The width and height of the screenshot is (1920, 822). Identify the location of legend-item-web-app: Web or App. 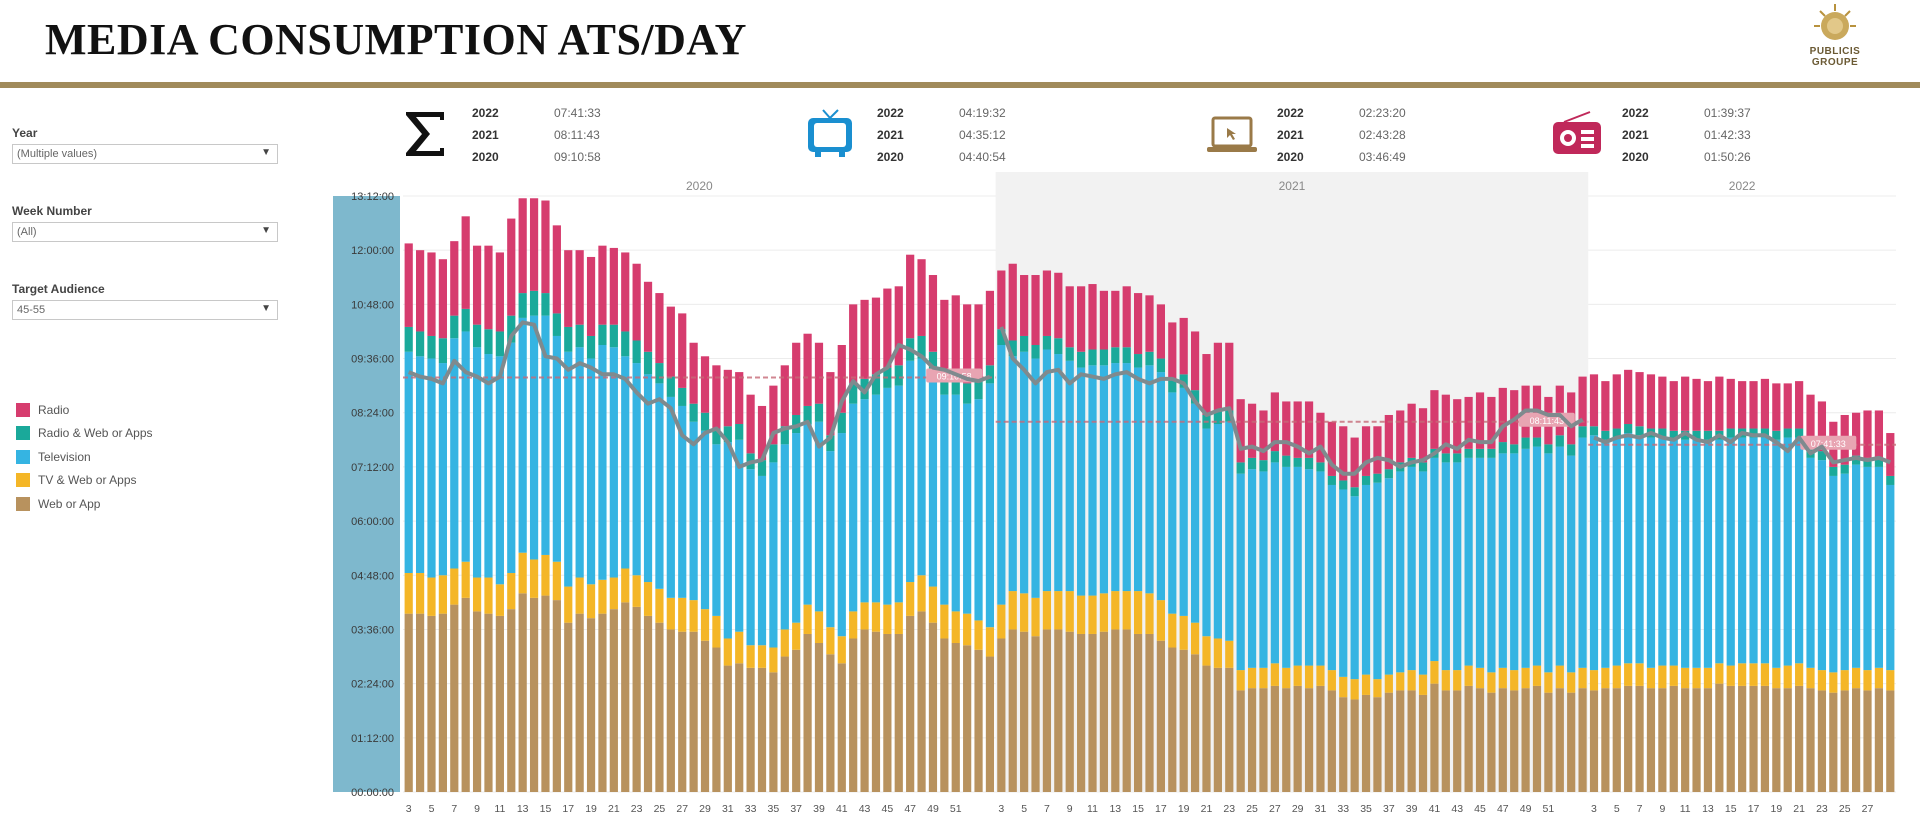
(84, 504).